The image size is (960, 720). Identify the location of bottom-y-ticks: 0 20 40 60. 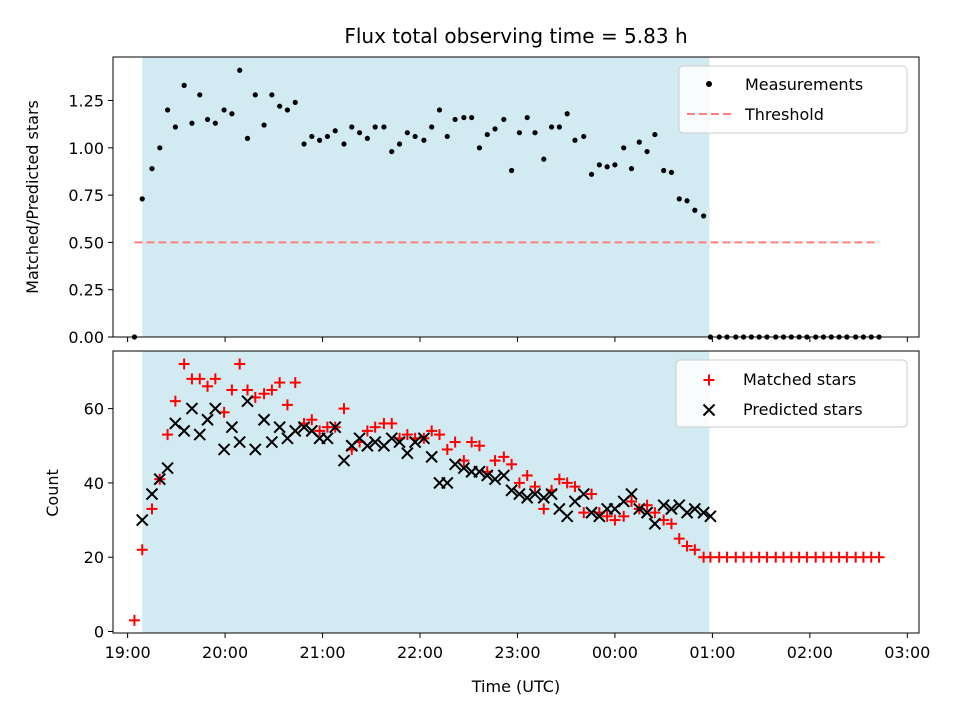
(98, 521).